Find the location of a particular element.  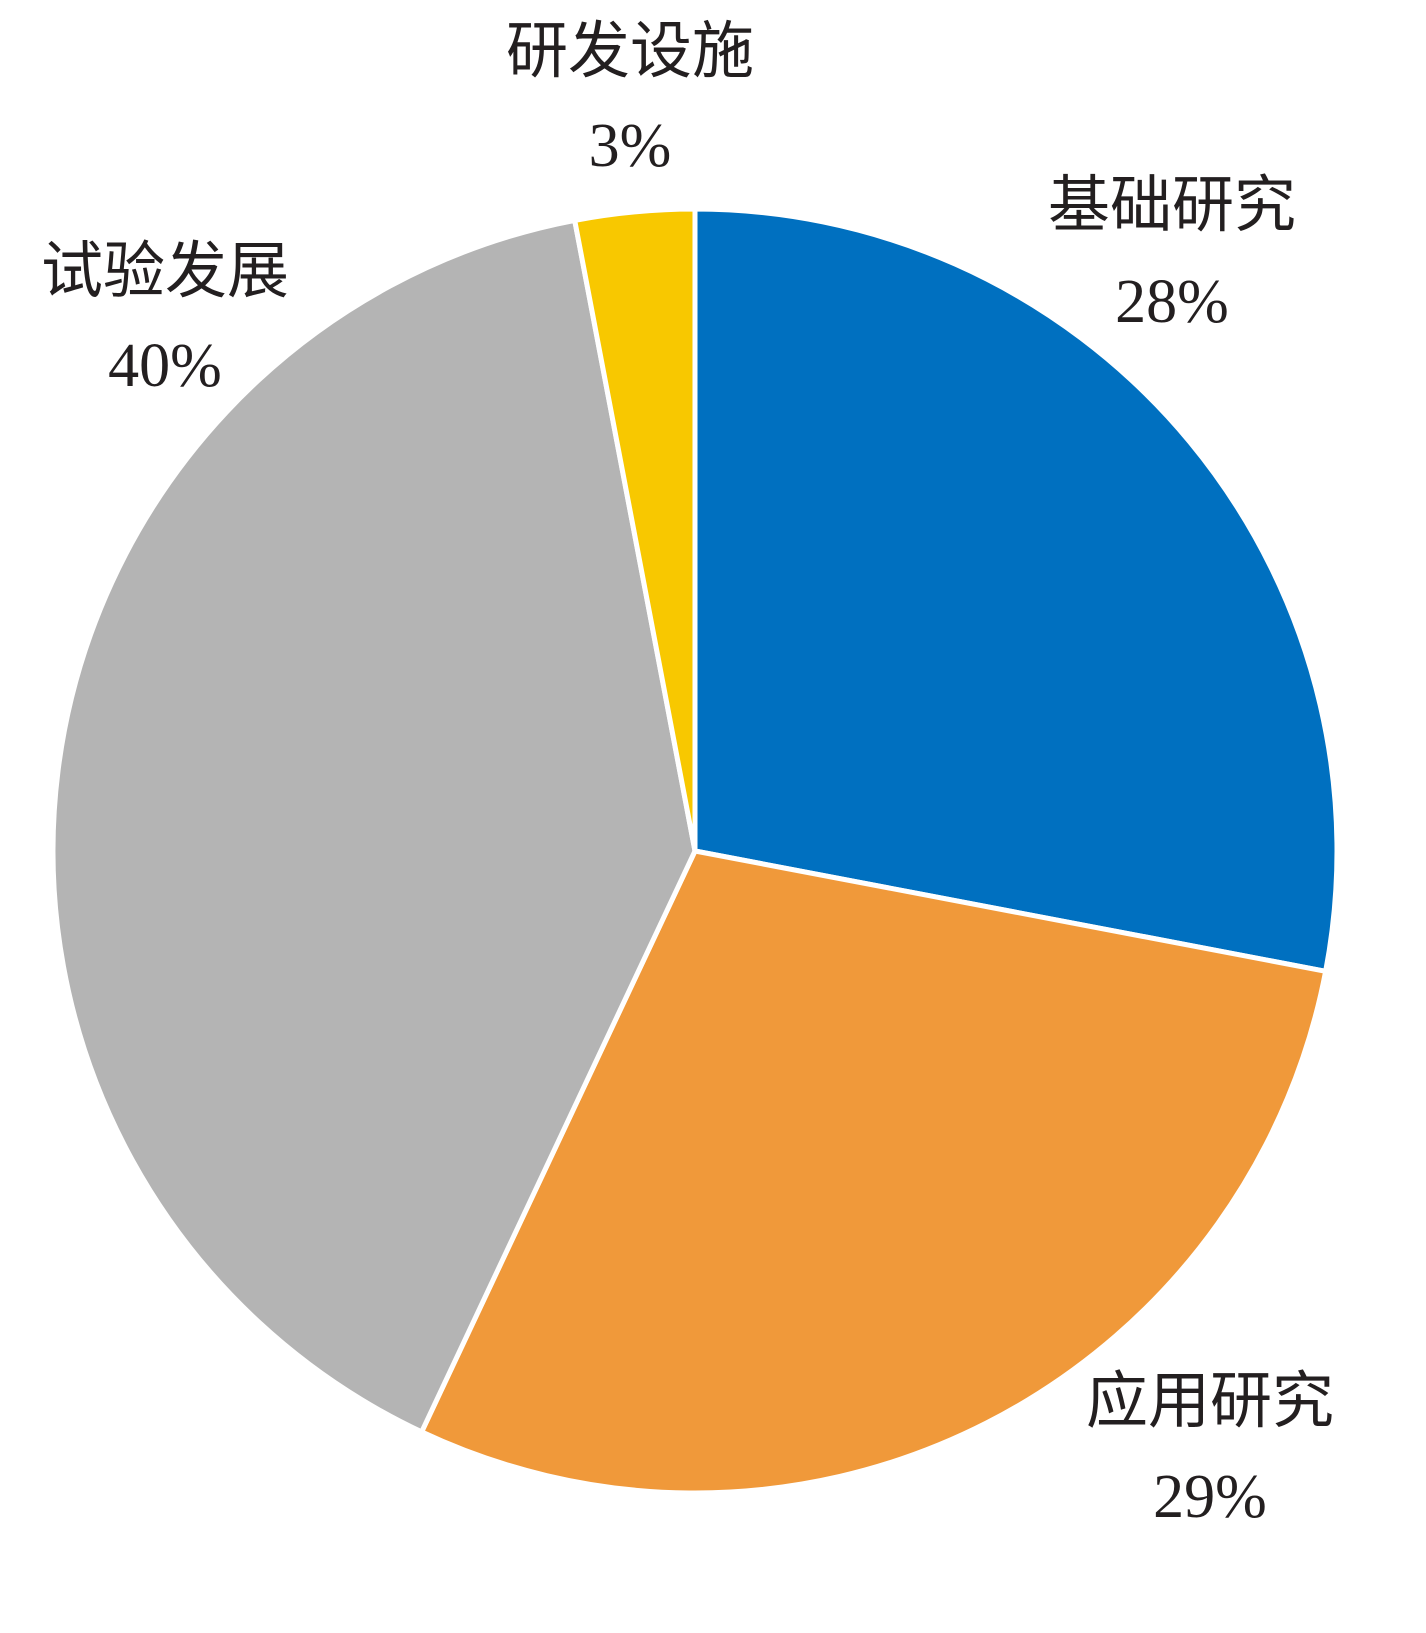

value-label: 28% is located at coordinates (1172, 302).